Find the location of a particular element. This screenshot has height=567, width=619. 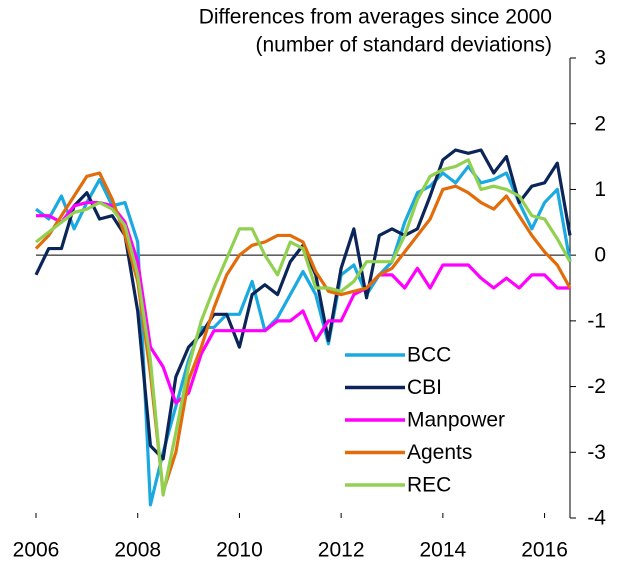

legend-label: BCC is located at coordinates (429, 355).